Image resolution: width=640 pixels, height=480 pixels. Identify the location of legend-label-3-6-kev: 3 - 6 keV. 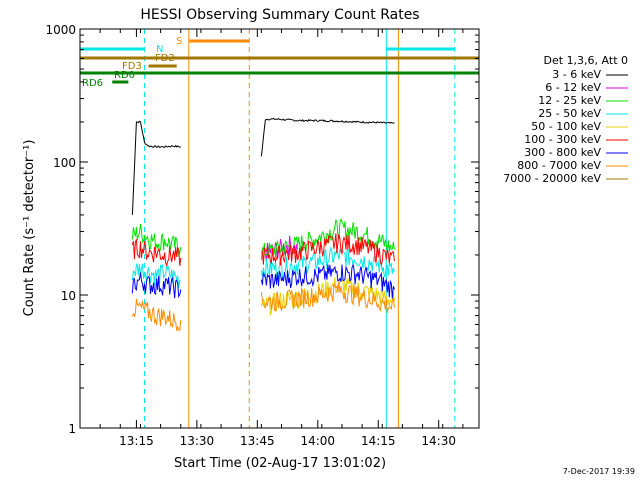
(576, 74).